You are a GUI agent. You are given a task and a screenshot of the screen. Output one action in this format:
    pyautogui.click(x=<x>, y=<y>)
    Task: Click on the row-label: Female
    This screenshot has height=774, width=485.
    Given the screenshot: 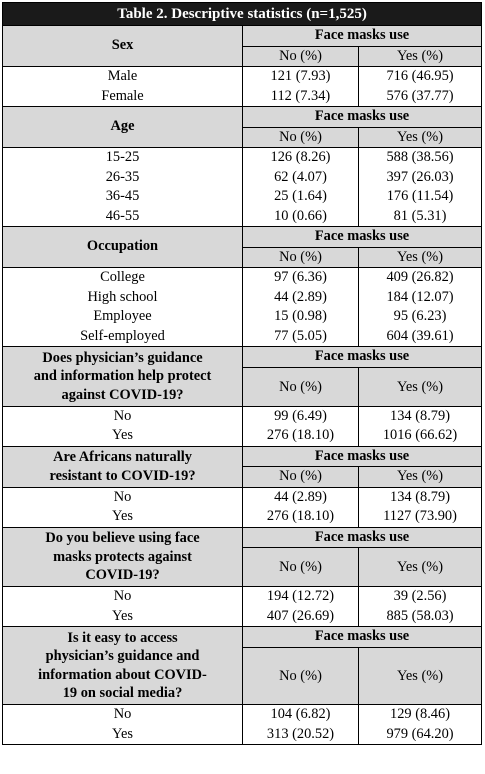 What is the action you would take?
    pyautogui.click(x=122, y=96)
    